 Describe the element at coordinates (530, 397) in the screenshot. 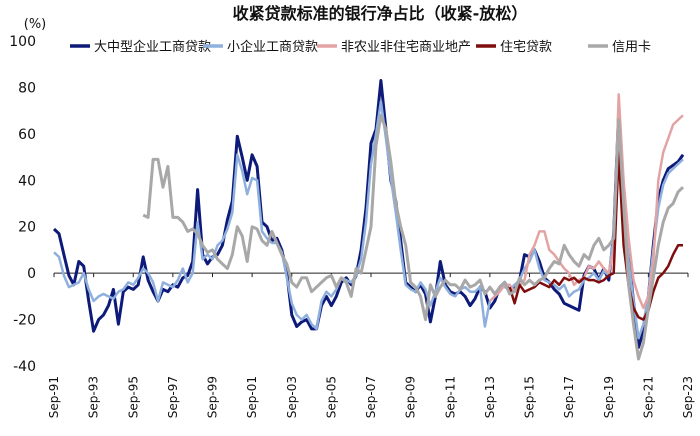

I see `x-tick-label: Sep-15` at that location.